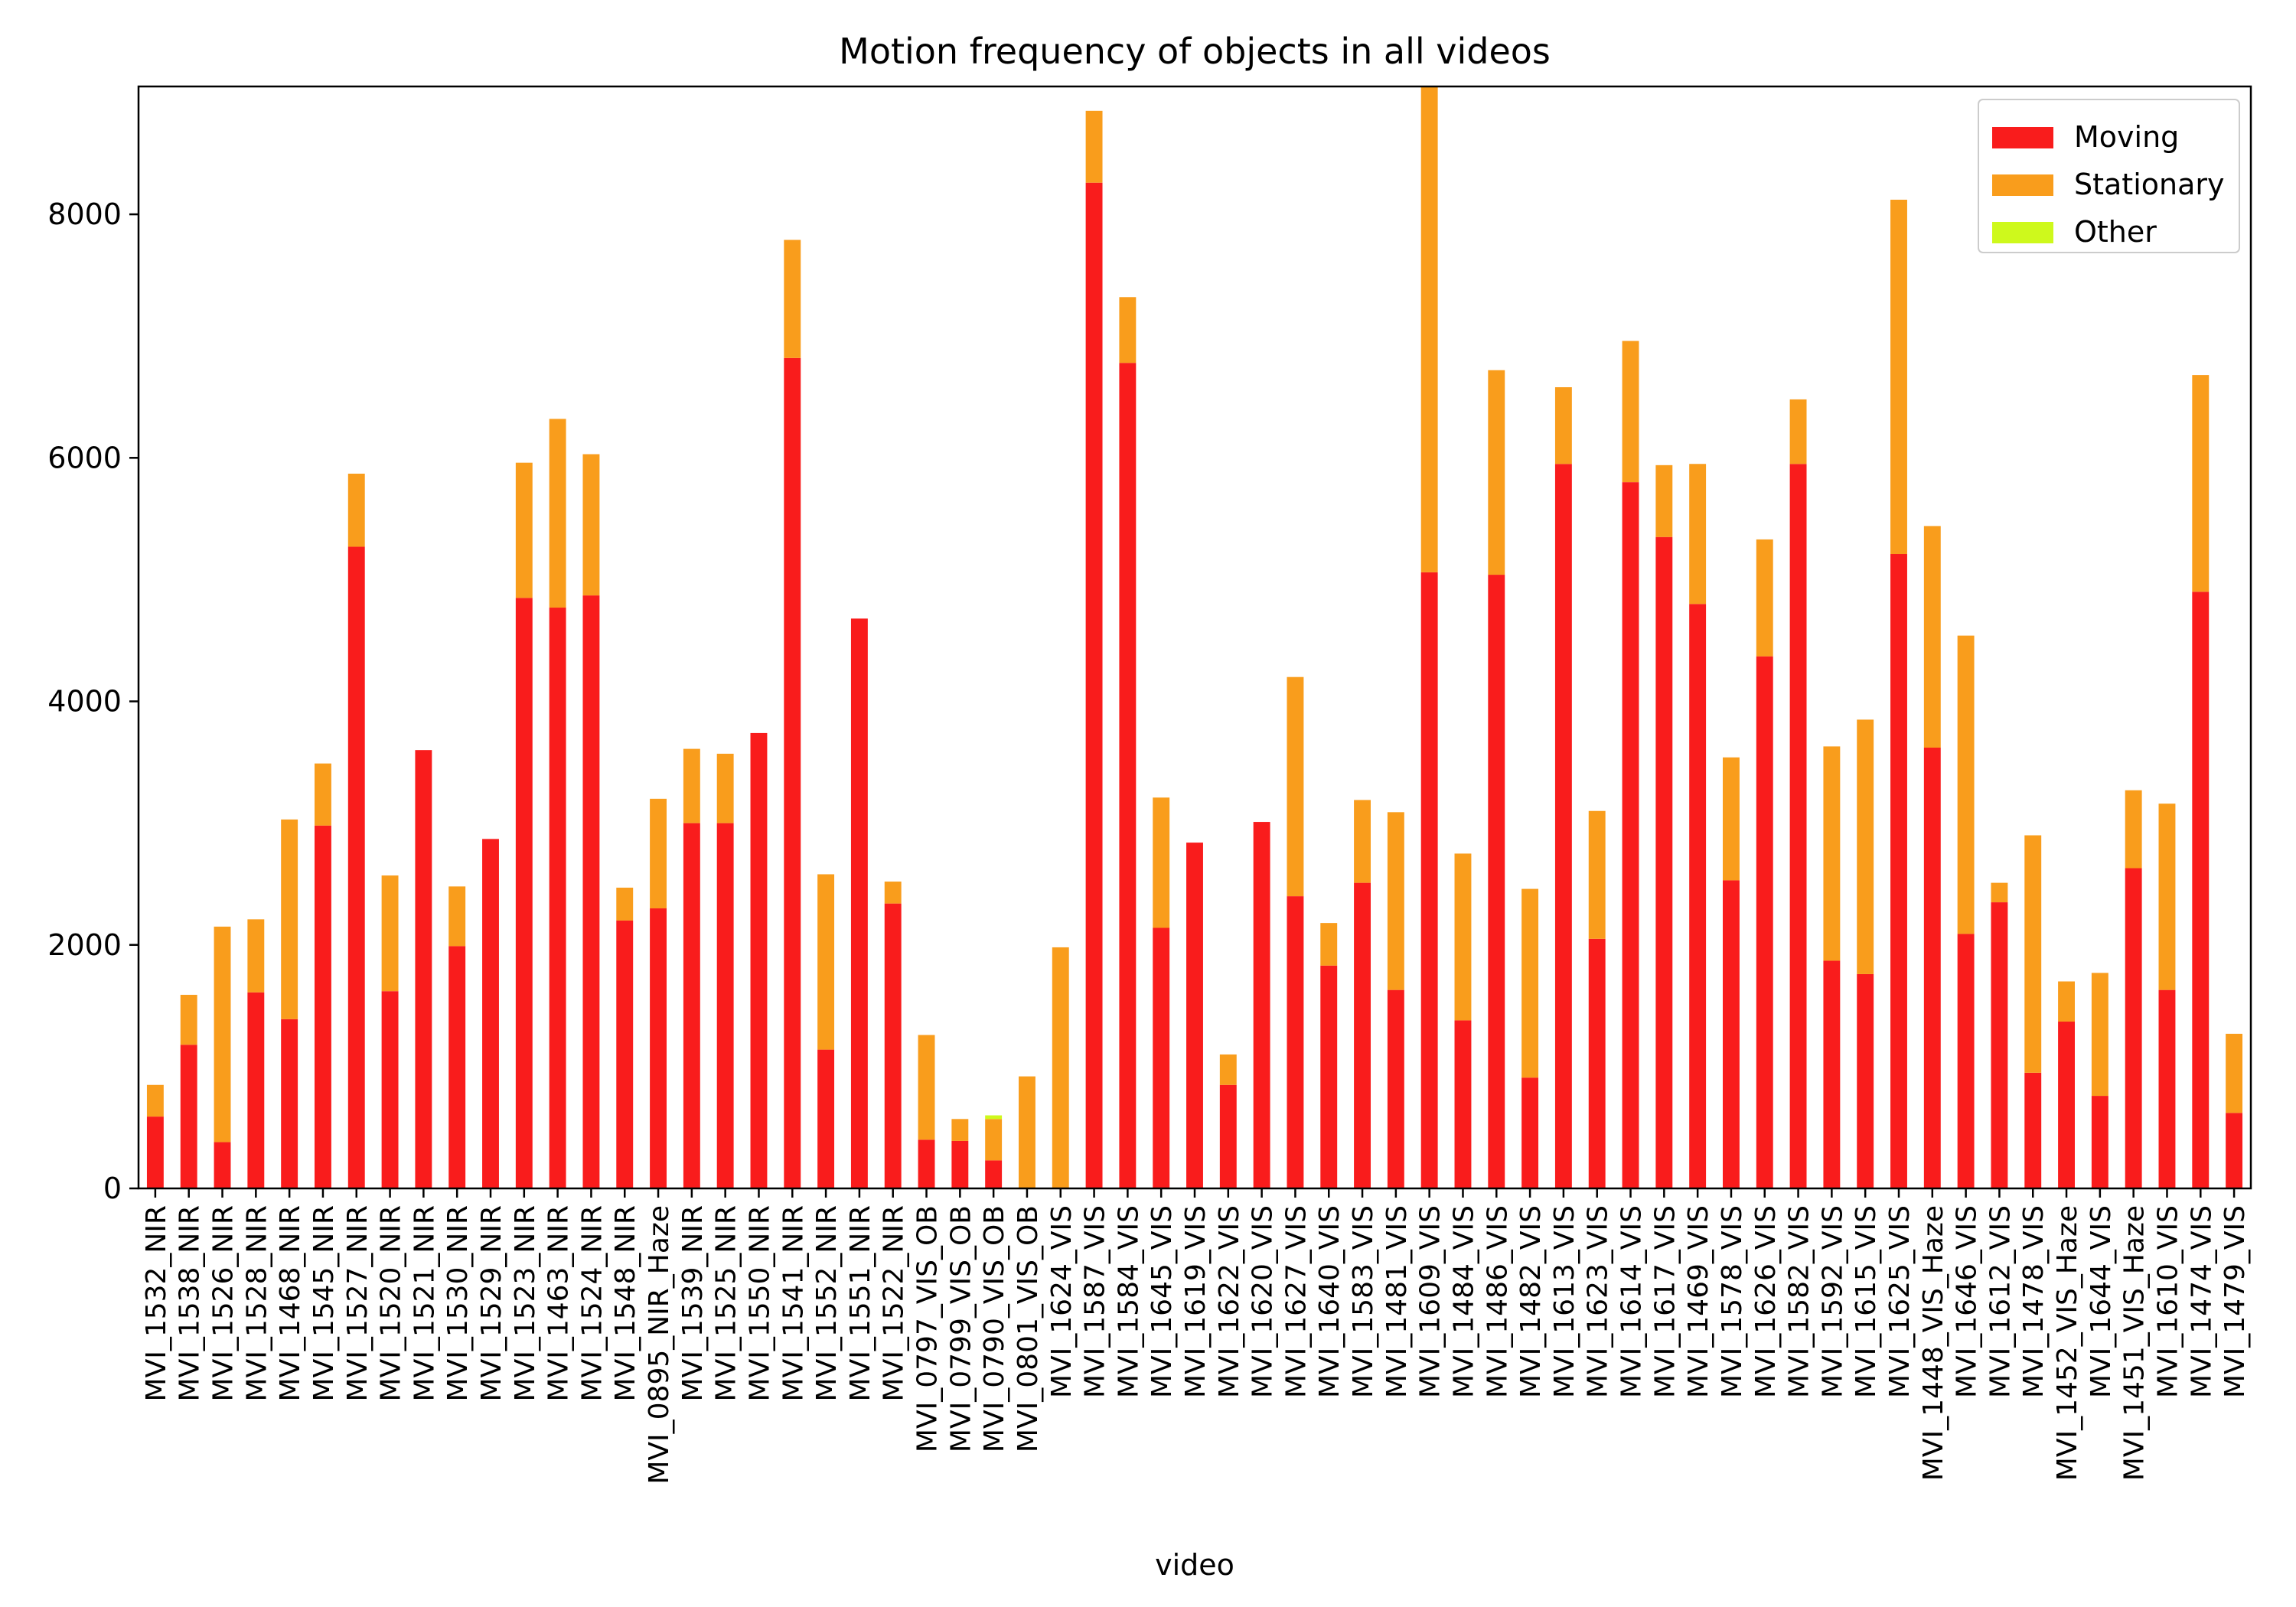 The width and height of the screenshot is (2296, 1607). I want to click on x-tick-label: MVI_1626_VIS, so click(1766, 1301).